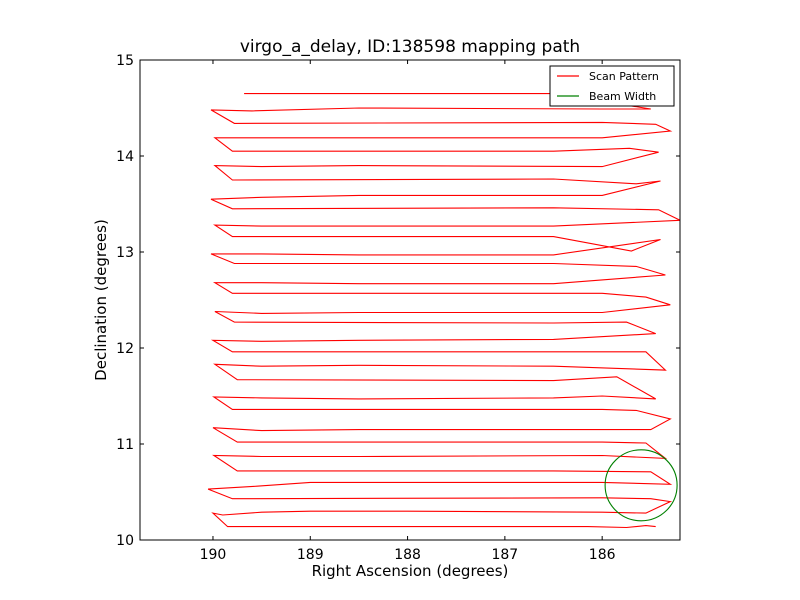  I want to click on legend: Scan Pattern Beam Width, so click(612, 86).